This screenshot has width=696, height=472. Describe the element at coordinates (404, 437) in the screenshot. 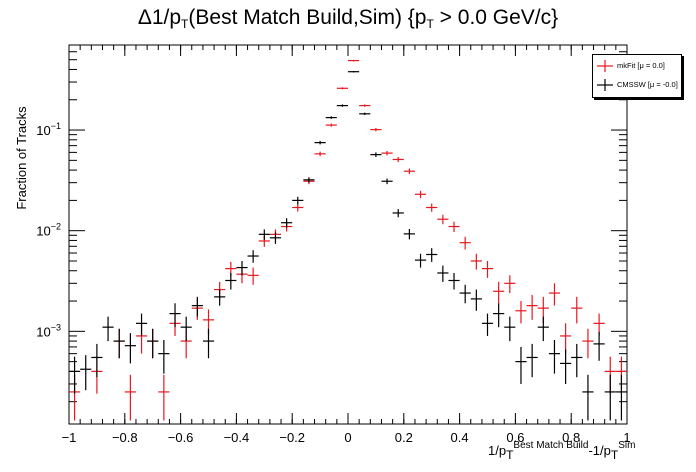

I see `x-tick-label: 0.2` at that location.